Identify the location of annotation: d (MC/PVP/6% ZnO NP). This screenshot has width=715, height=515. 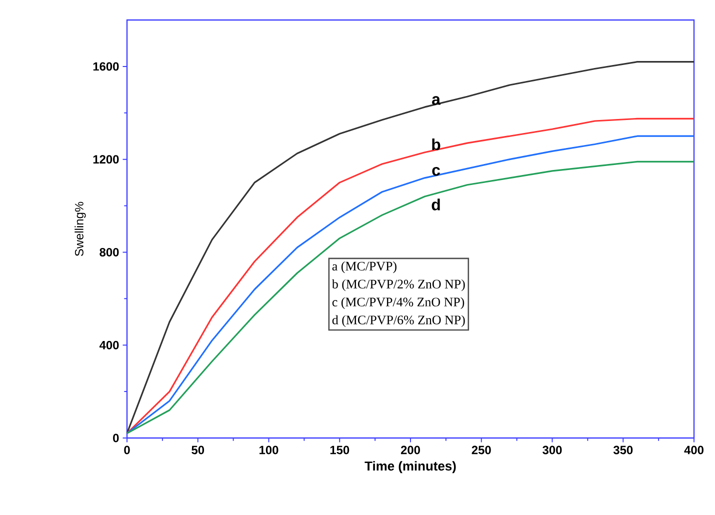
(398, 321).